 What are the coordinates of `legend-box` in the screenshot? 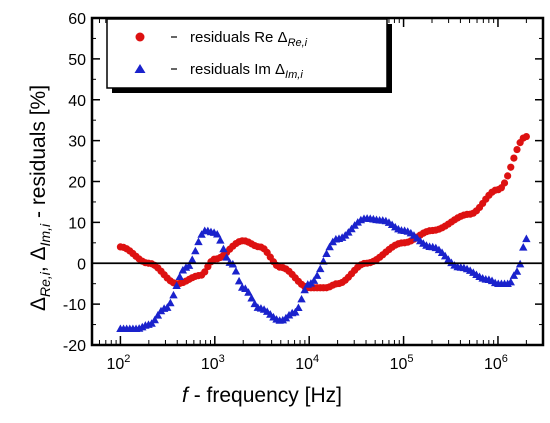 It's located at (247, 53).